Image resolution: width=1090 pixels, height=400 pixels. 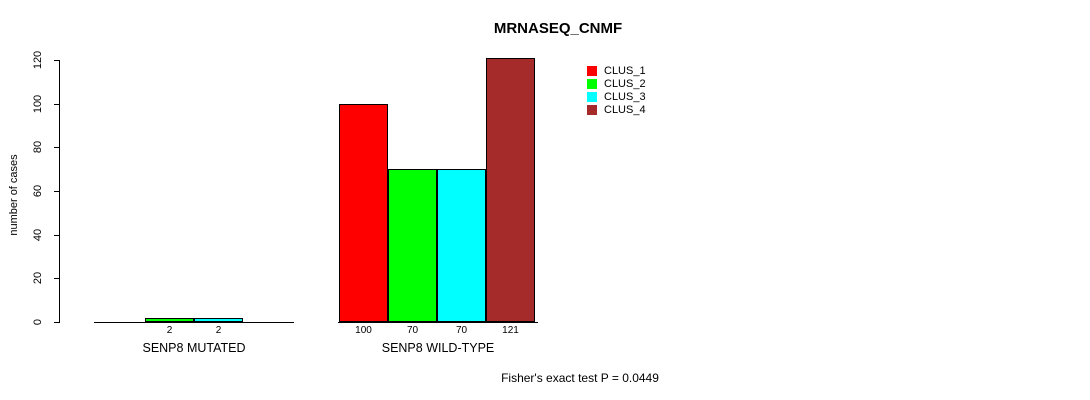 I want to click on legend-item-clus_3: CLUS_3, so click(x=616, y=97).